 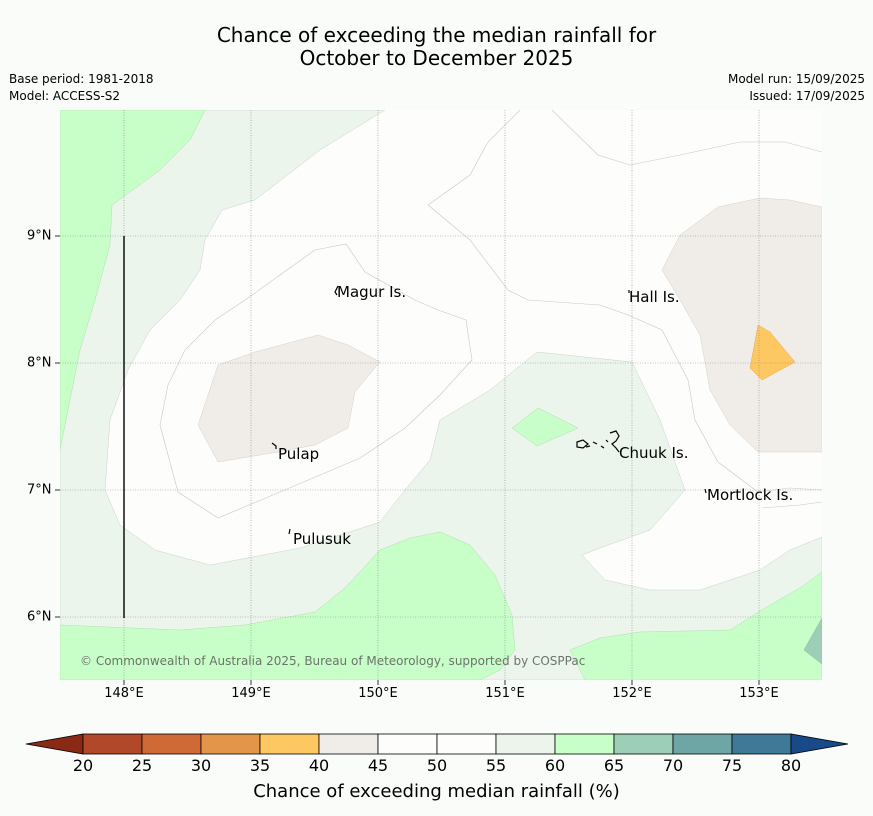 I want to click on lon-tick-label: 149°E, so click(x=251, y=693).